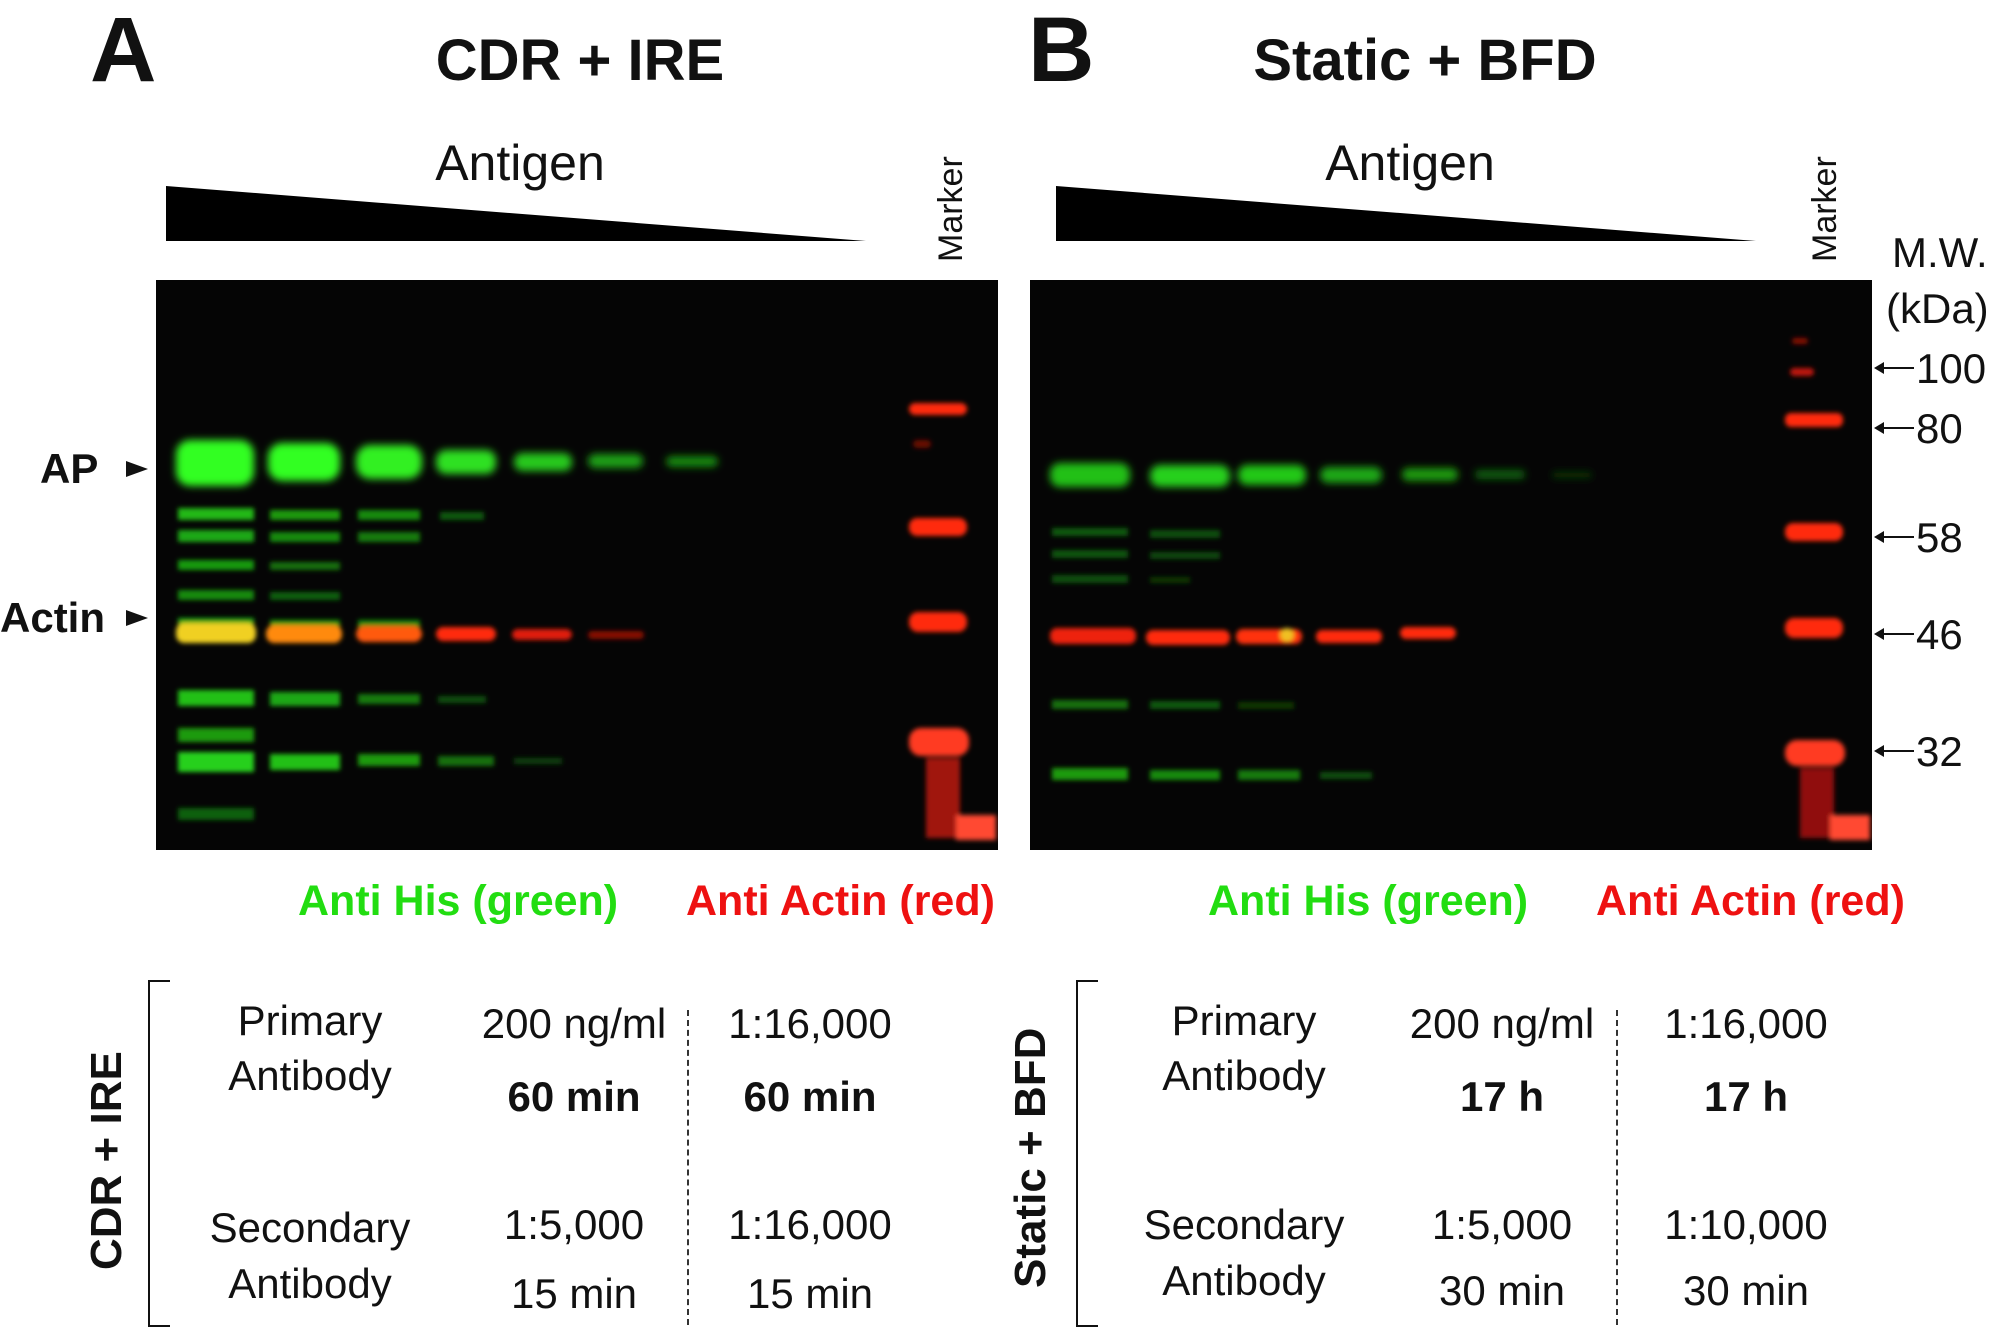  Describe the element at coordinates (1502, 1290) in the screenshot. I see `panel-b-secondary-his-time: 30 min` at that location.